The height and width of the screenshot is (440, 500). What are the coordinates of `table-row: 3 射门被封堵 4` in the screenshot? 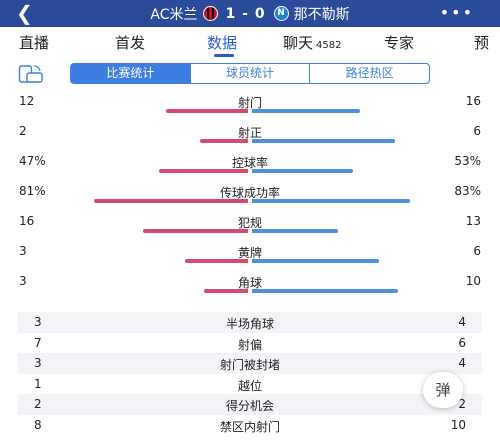 It's located at (250, 363).